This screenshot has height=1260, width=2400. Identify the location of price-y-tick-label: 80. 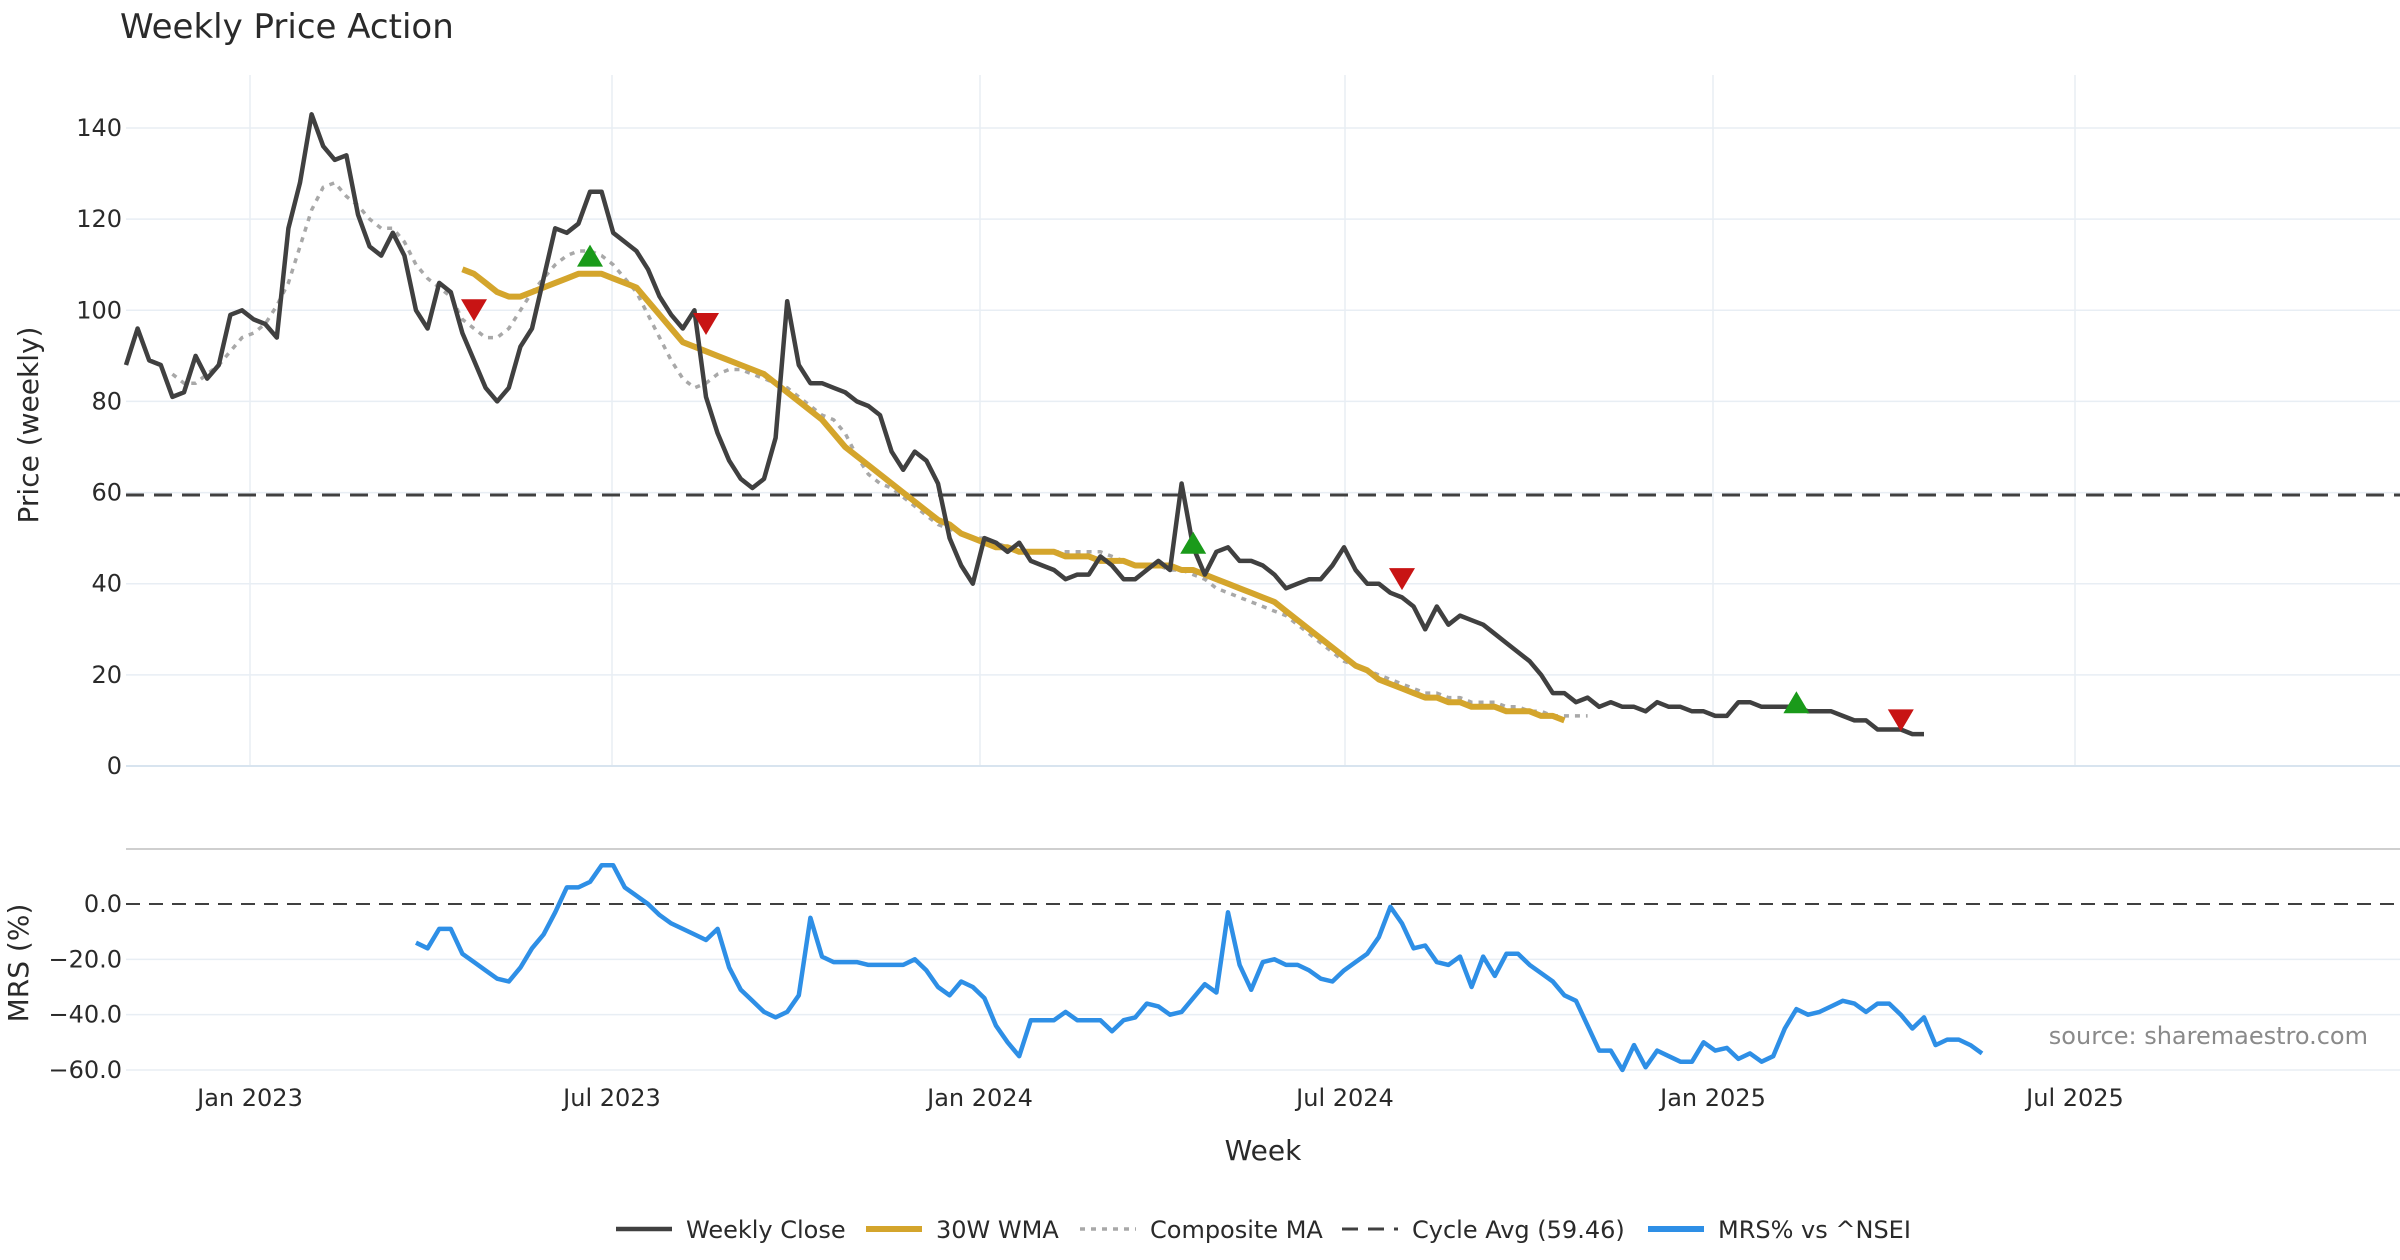
(106, 401).